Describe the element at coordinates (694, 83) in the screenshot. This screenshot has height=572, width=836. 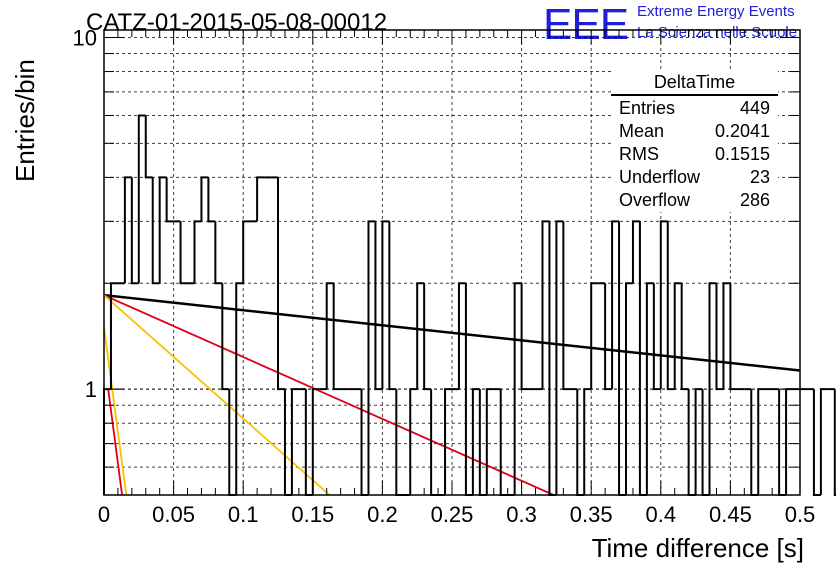
I see `stats-box-title: DeltaTime` at that location.